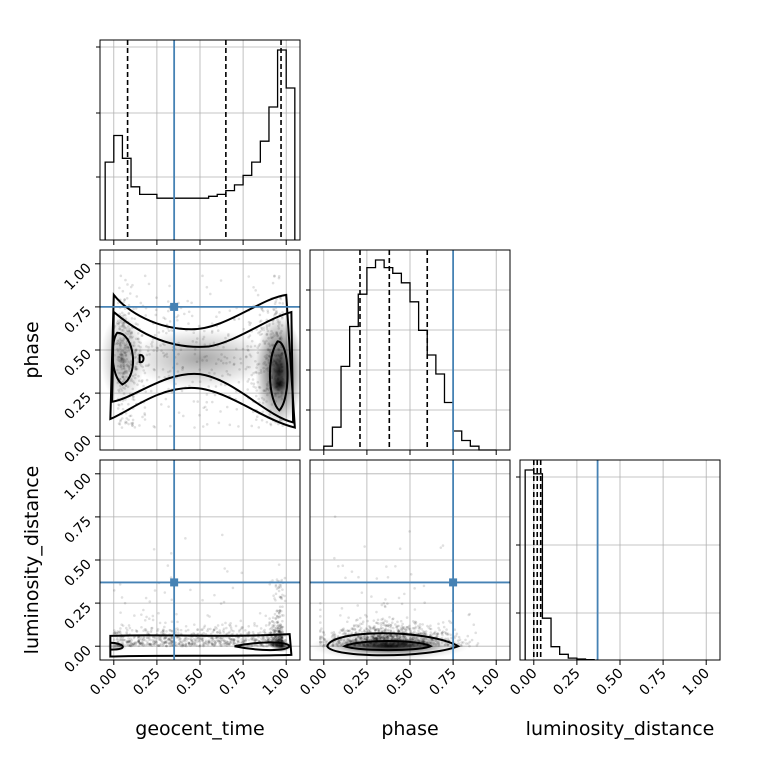 The width and height of the screenshot is (760, 760). What do you see at coordinates (203, 366) in the screenshot?
I see `contour-line` at bounding box center [203, 366].